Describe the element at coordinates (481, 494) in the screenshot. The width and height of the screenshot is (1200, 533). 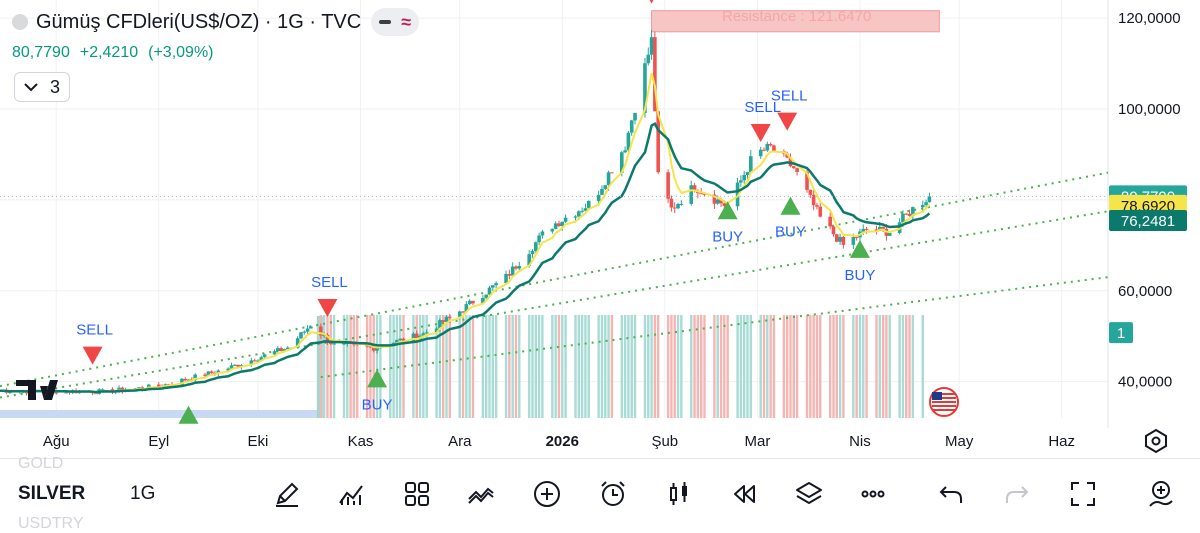
I see `compare-icon` at that location.